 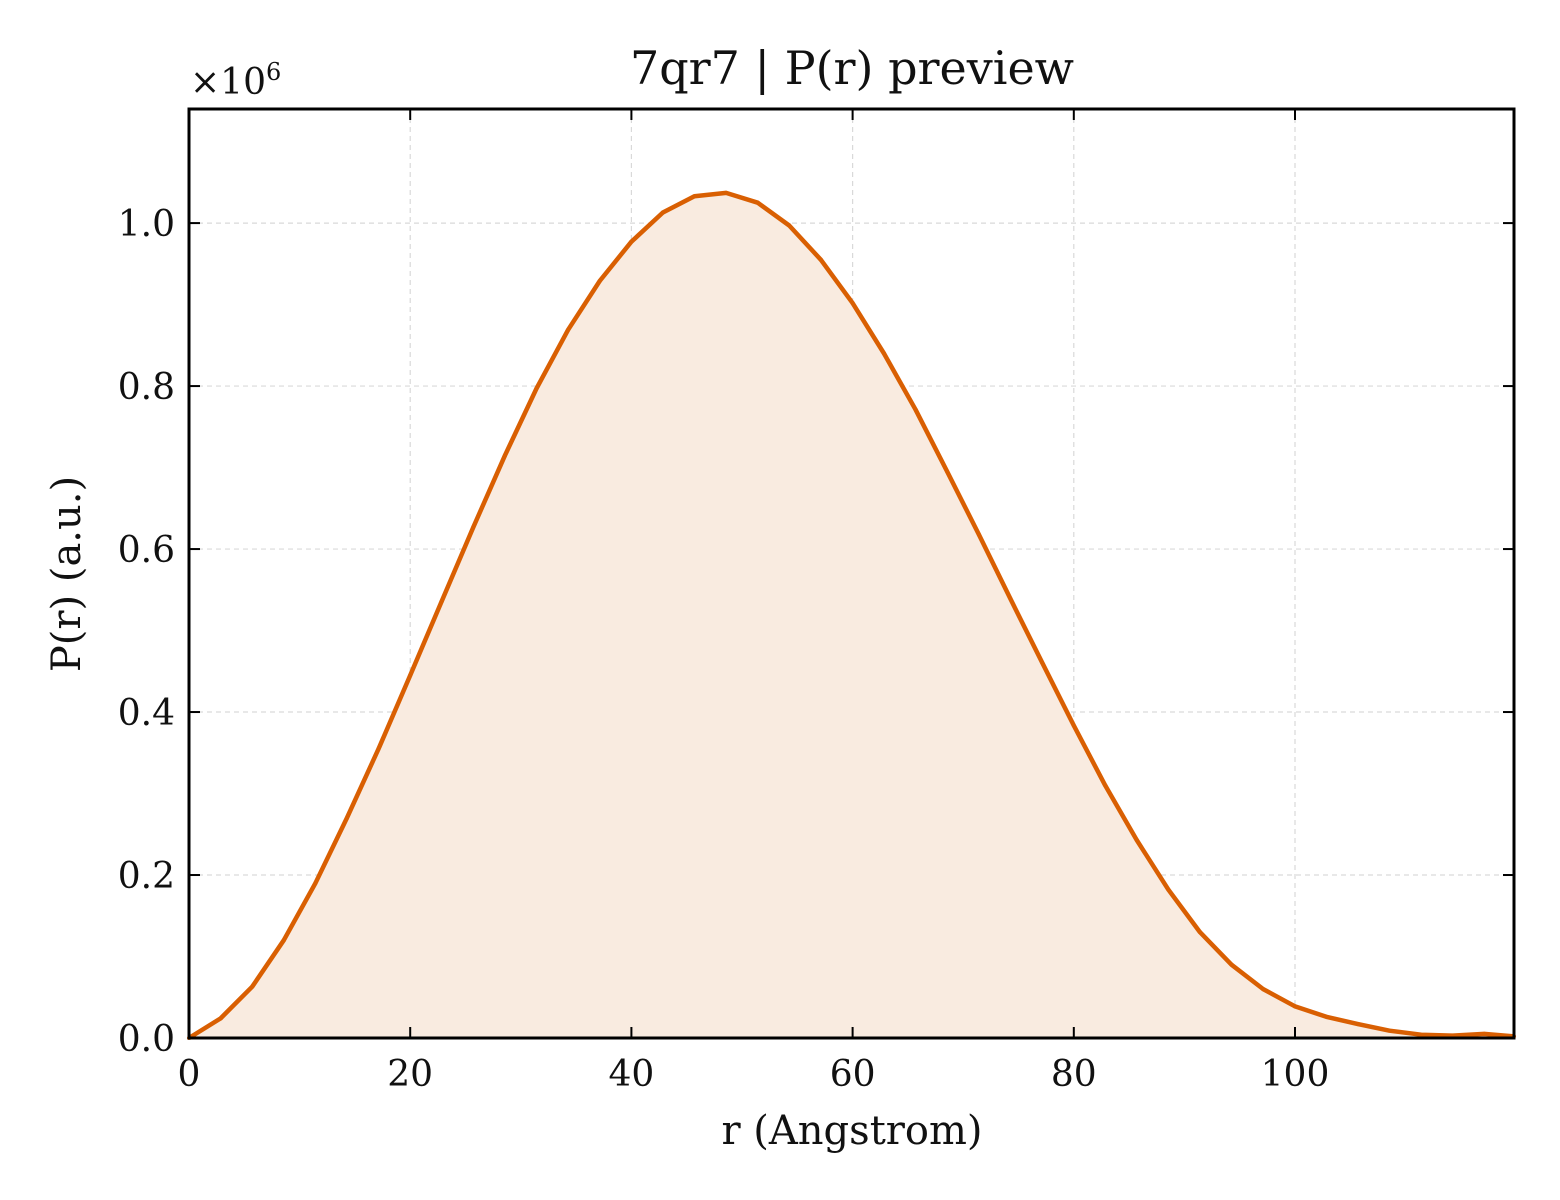 What do you see at coordinates (410, 1074) in the screenshot?
I see `x-tick-label: 20` at bounding box center [410, 1074].